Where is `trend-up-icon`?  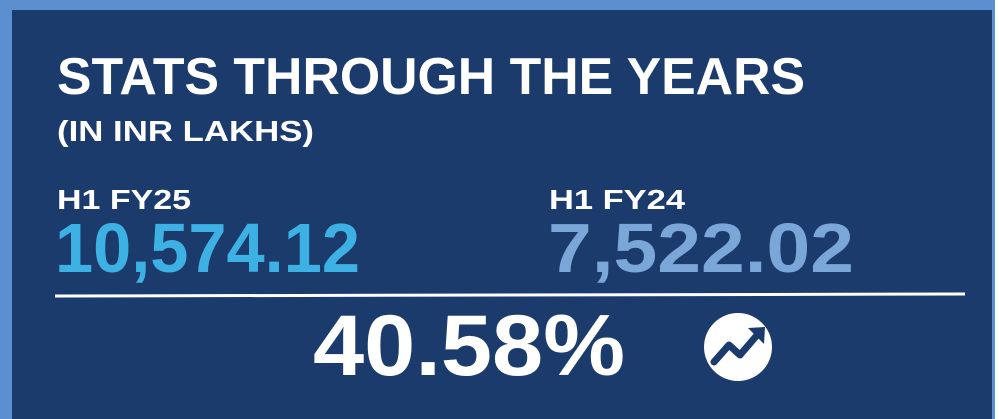
trend-up-icon is located at coordinates (738, 347).